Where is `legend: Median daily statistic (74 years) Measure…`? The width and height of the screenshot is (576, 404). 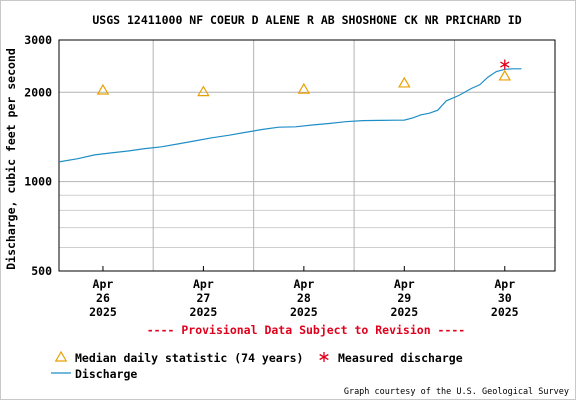
legend: Median daily statistic (74 years) Measure… is located at coordinates (257, 365).